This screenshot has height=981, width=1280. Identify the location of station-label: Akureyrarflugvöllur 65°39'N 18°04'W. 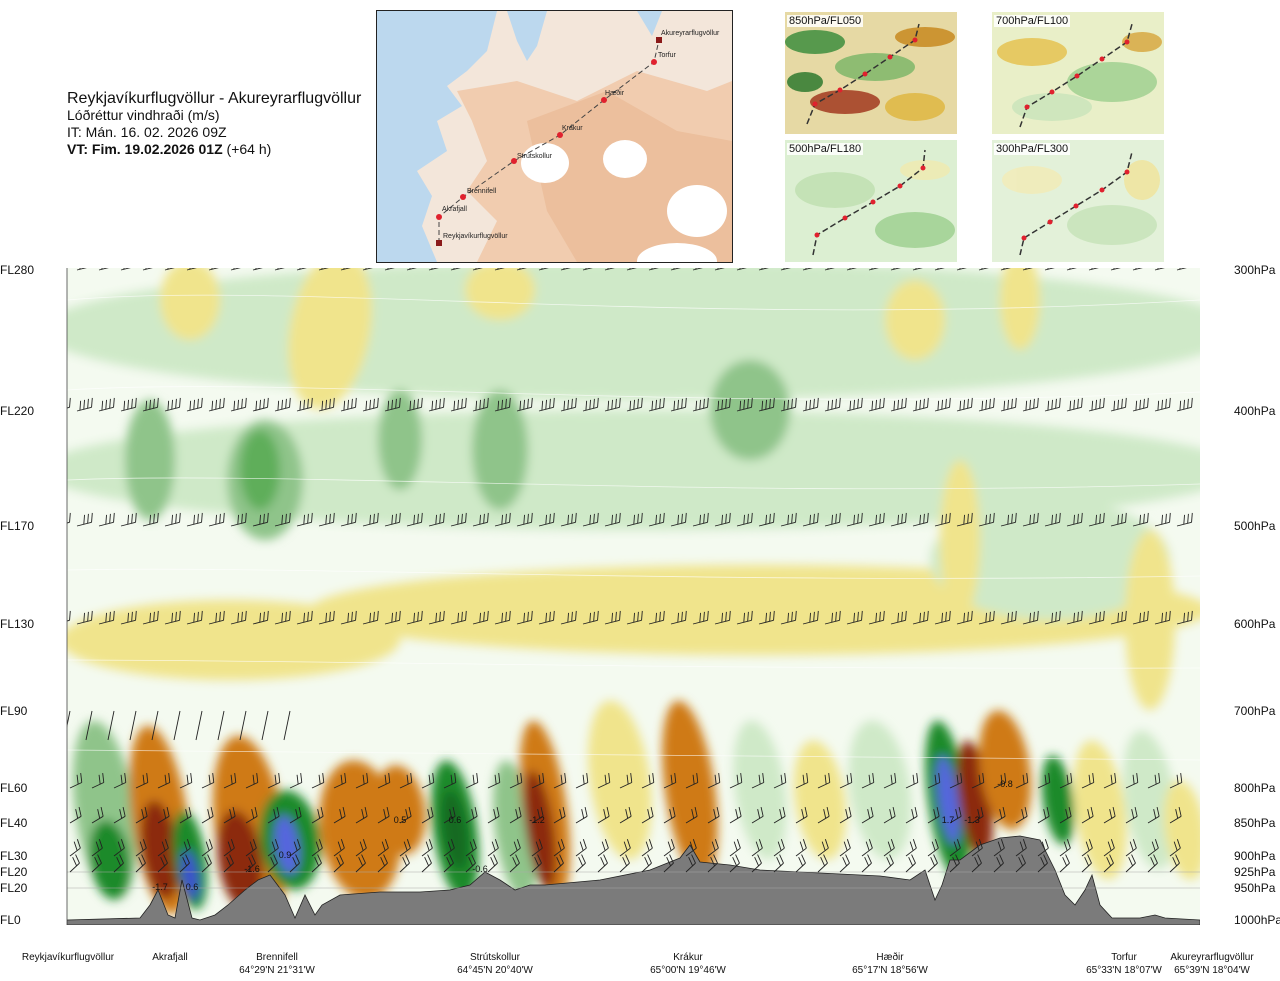
(1212, 964).